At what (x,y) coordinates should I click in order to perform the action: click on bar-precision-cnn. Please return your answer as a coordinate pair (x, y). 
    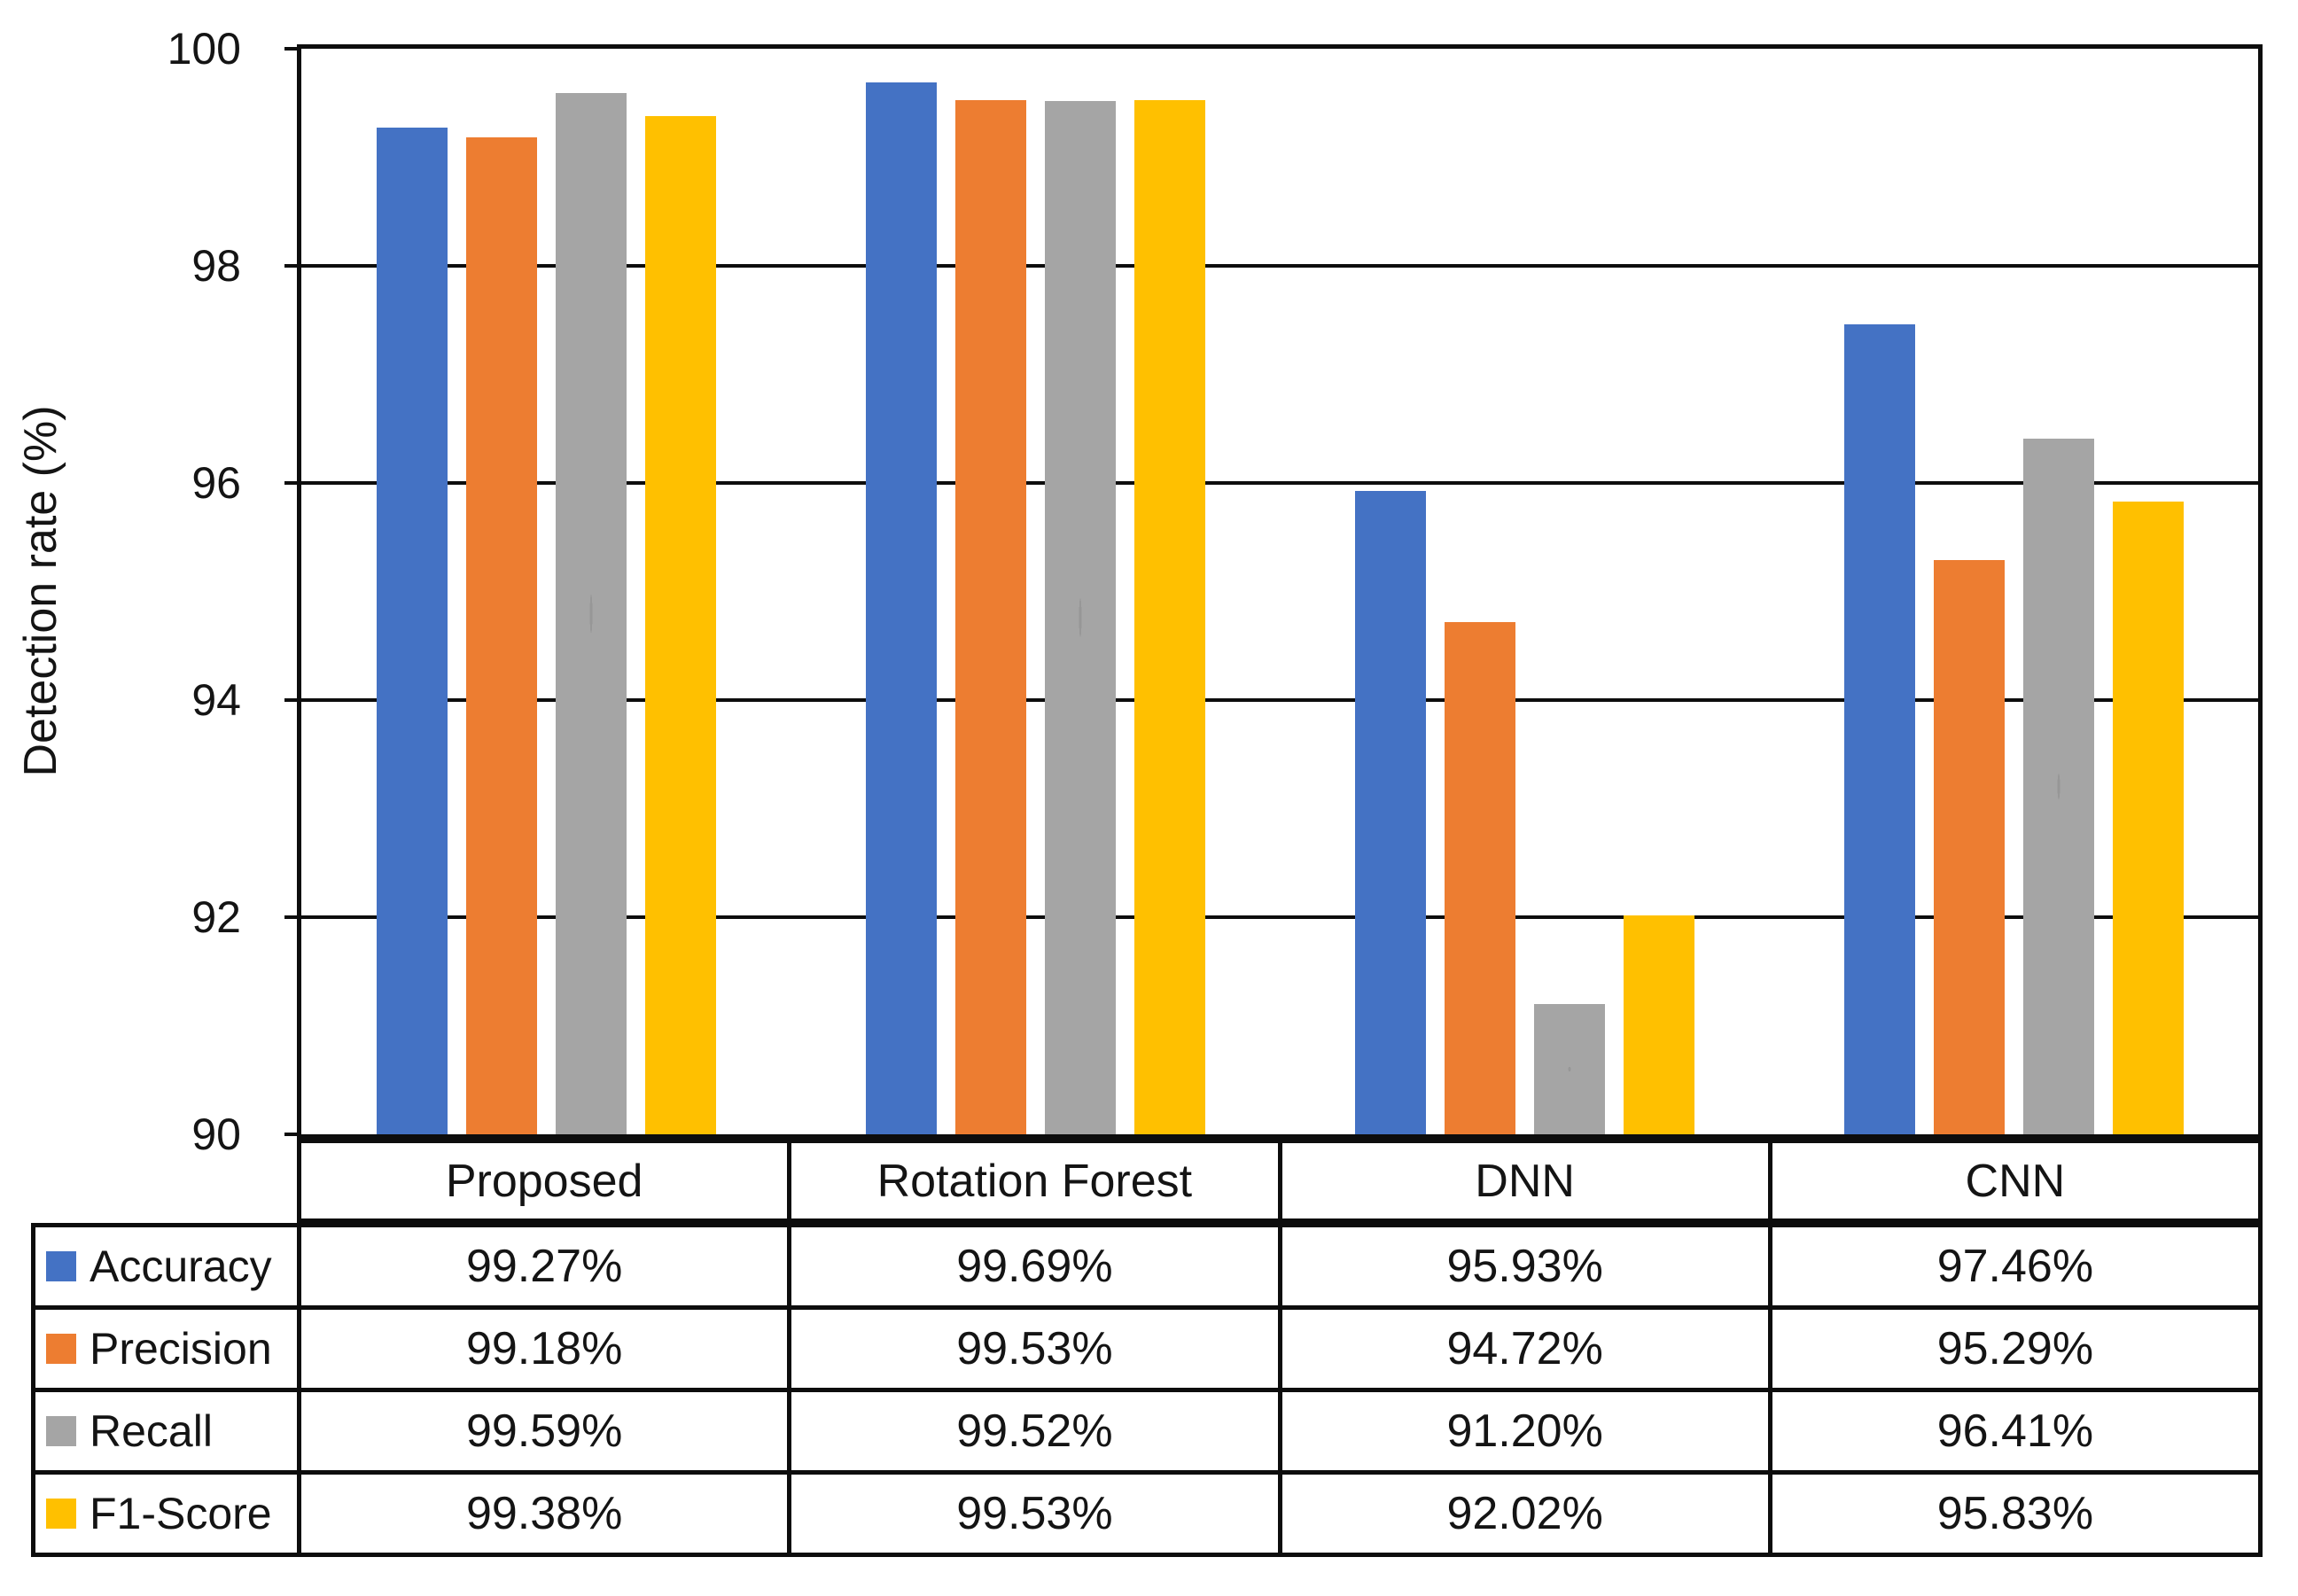
    Looking at the image, I should click on (1969, 846).